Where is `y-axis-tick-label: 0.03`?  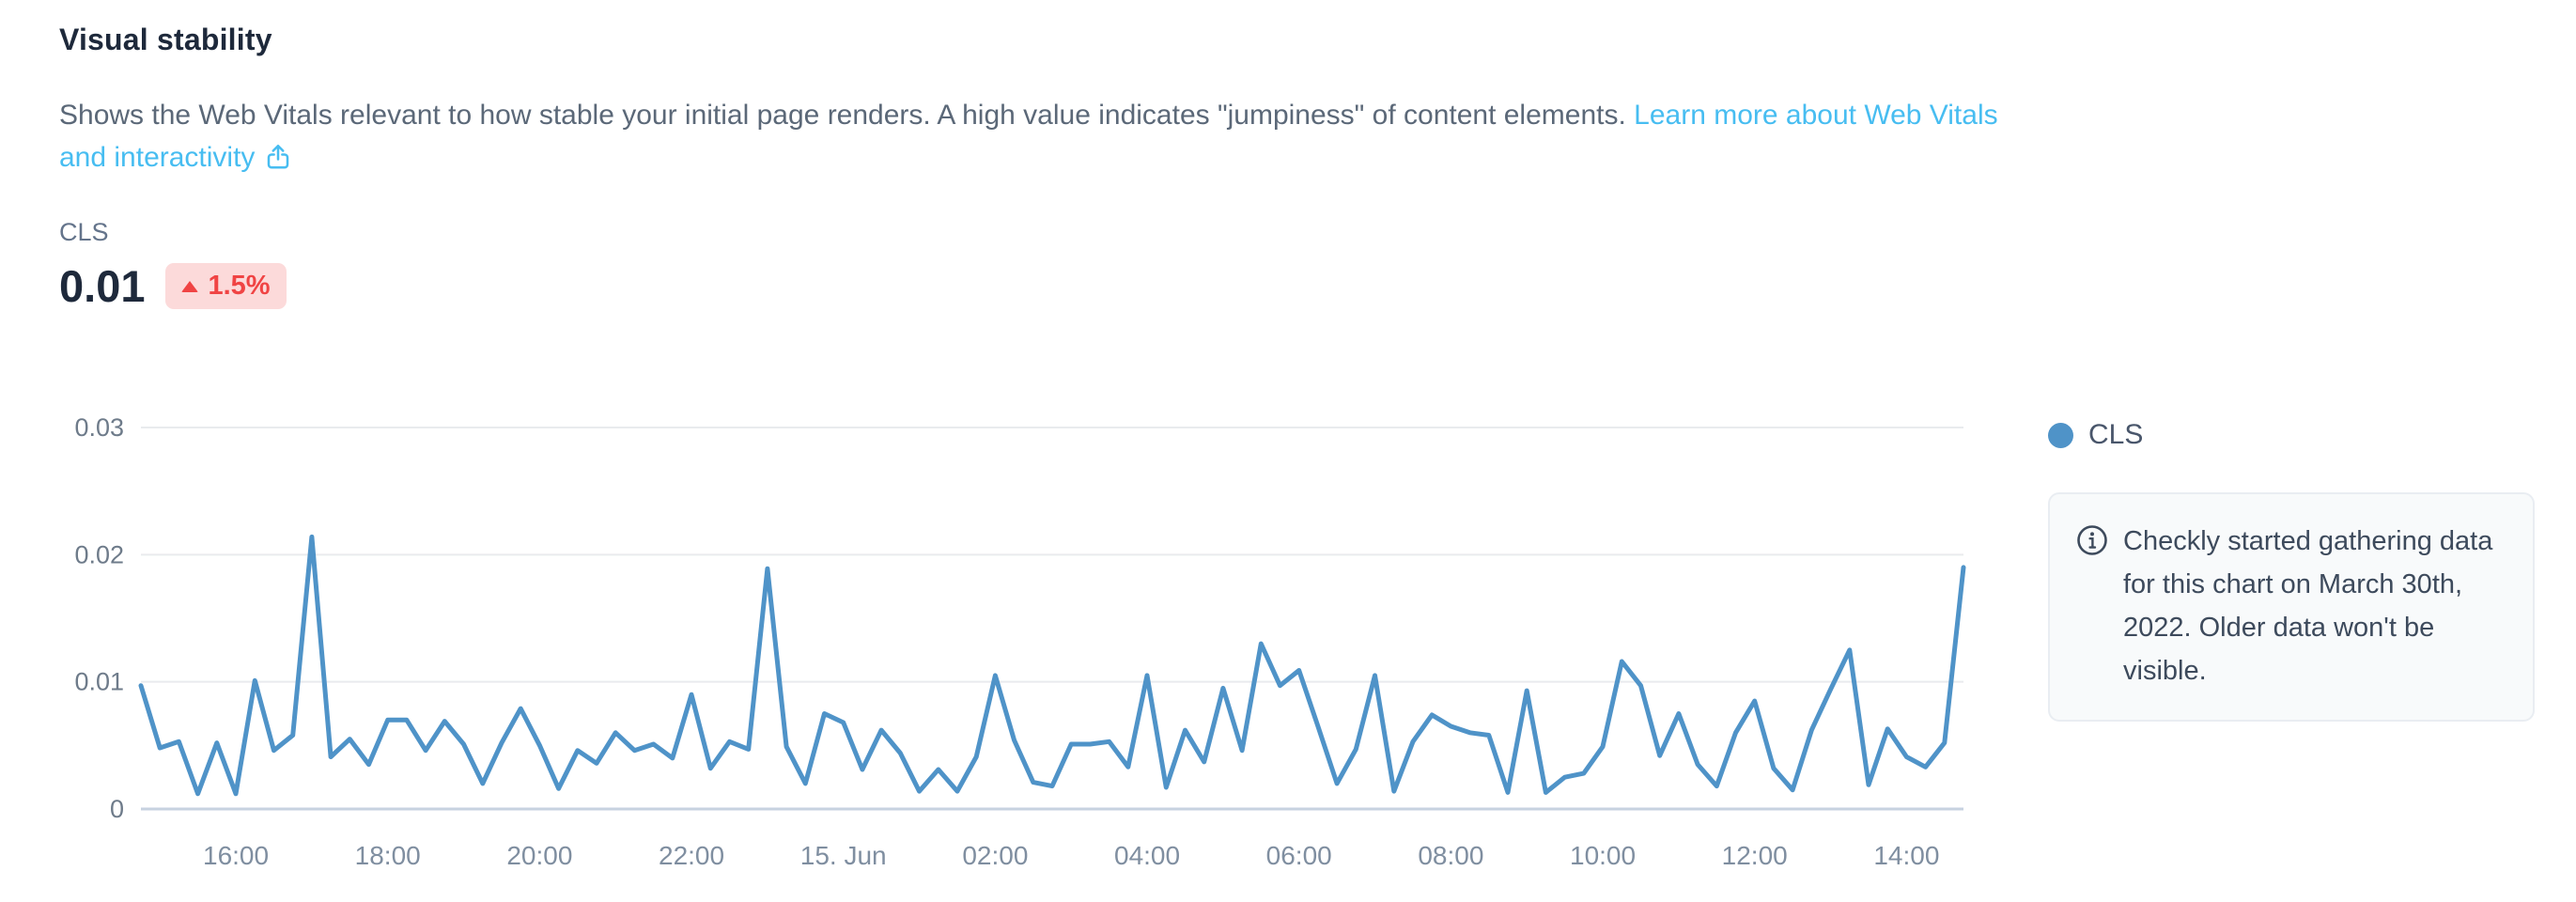
y-axis-tick-label: 0.03 is located at coordinates (99, 427).